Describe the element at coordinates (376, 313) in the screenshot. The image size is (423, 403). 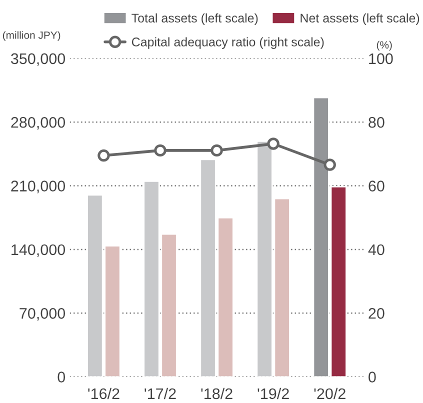
I see `y2-tick-label: 20` at that location.